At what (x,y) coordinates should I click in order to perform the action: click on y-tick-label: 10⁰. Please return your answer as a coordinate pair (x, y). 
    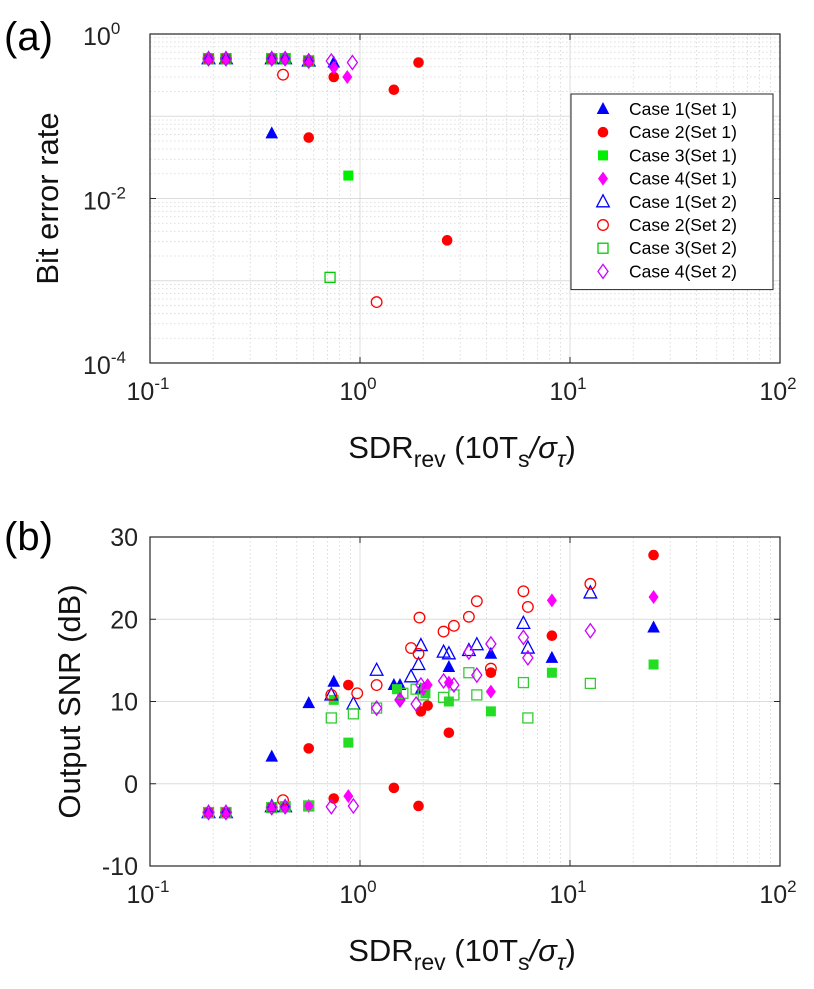
    Looking at the image, I should click on (101, 35).